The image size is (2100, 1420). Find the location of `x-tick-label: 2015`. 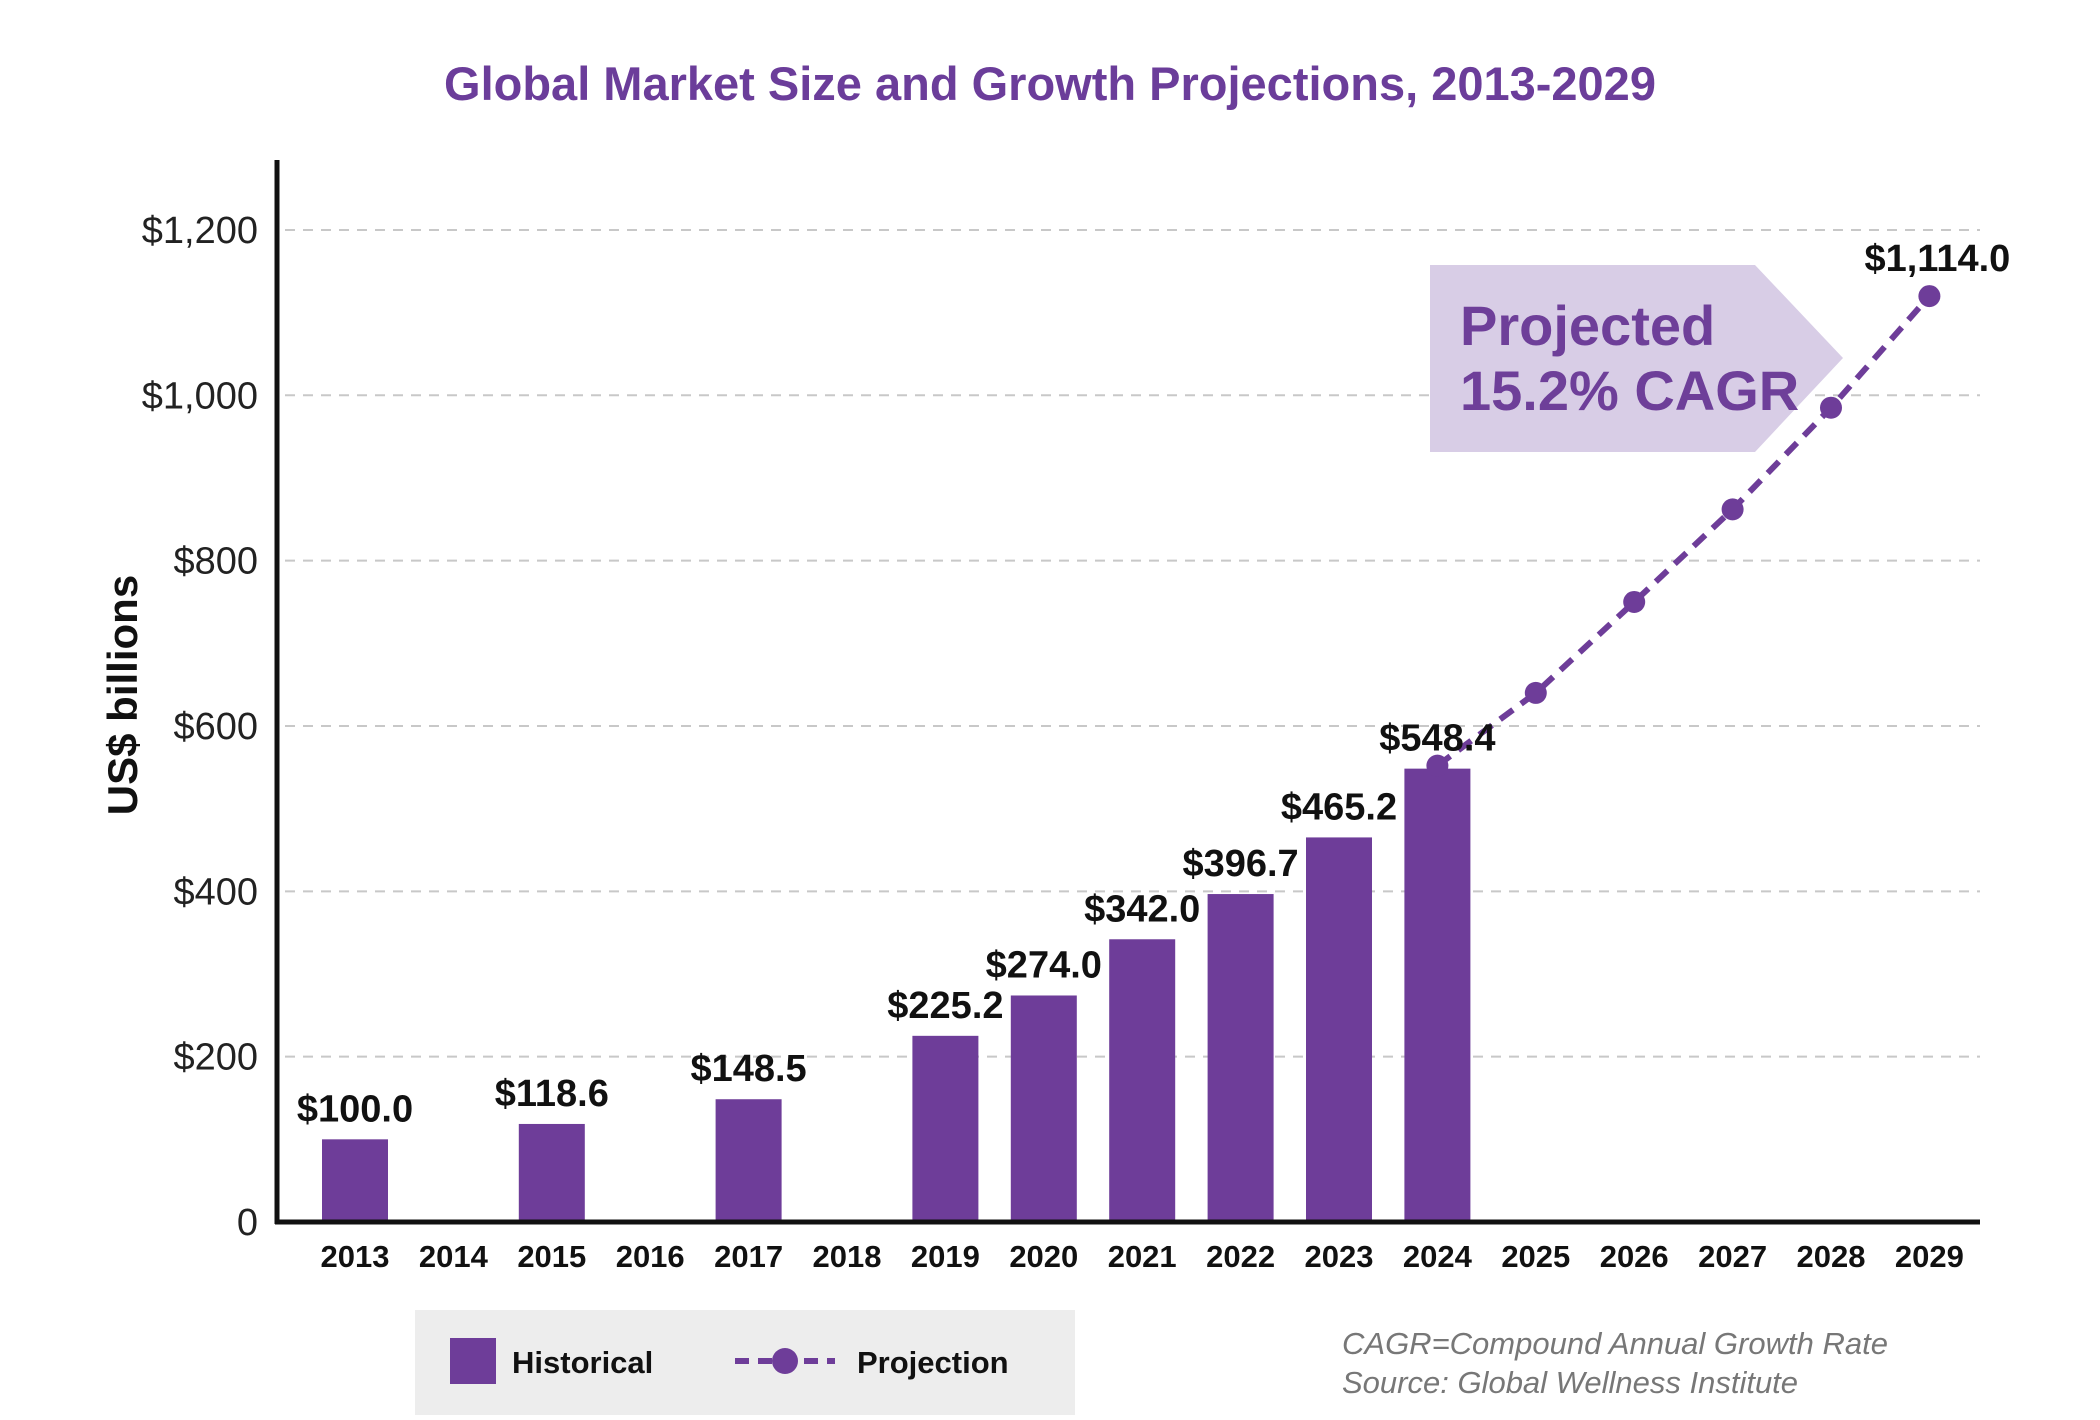

x-tick-label: 2015 is located at coordinates (551, 1256).